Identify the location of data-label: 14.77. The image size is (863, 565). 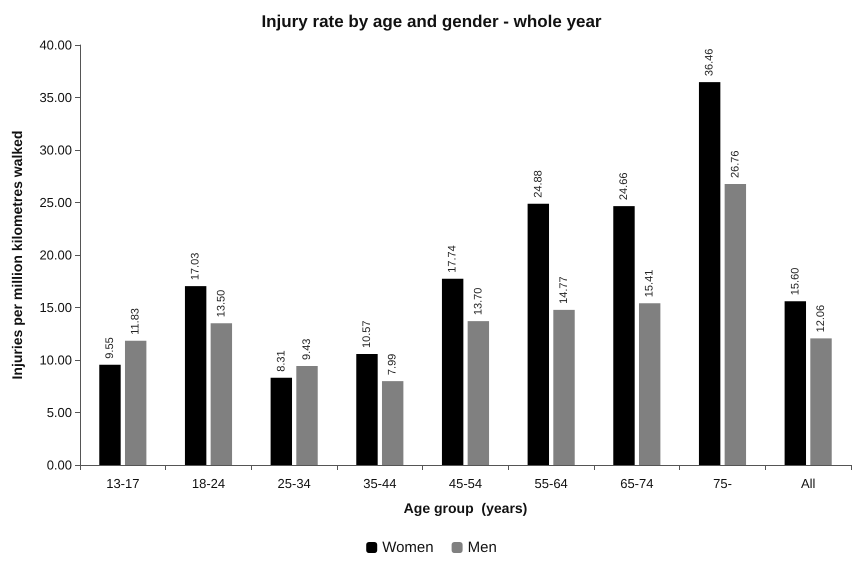
(564, 290).